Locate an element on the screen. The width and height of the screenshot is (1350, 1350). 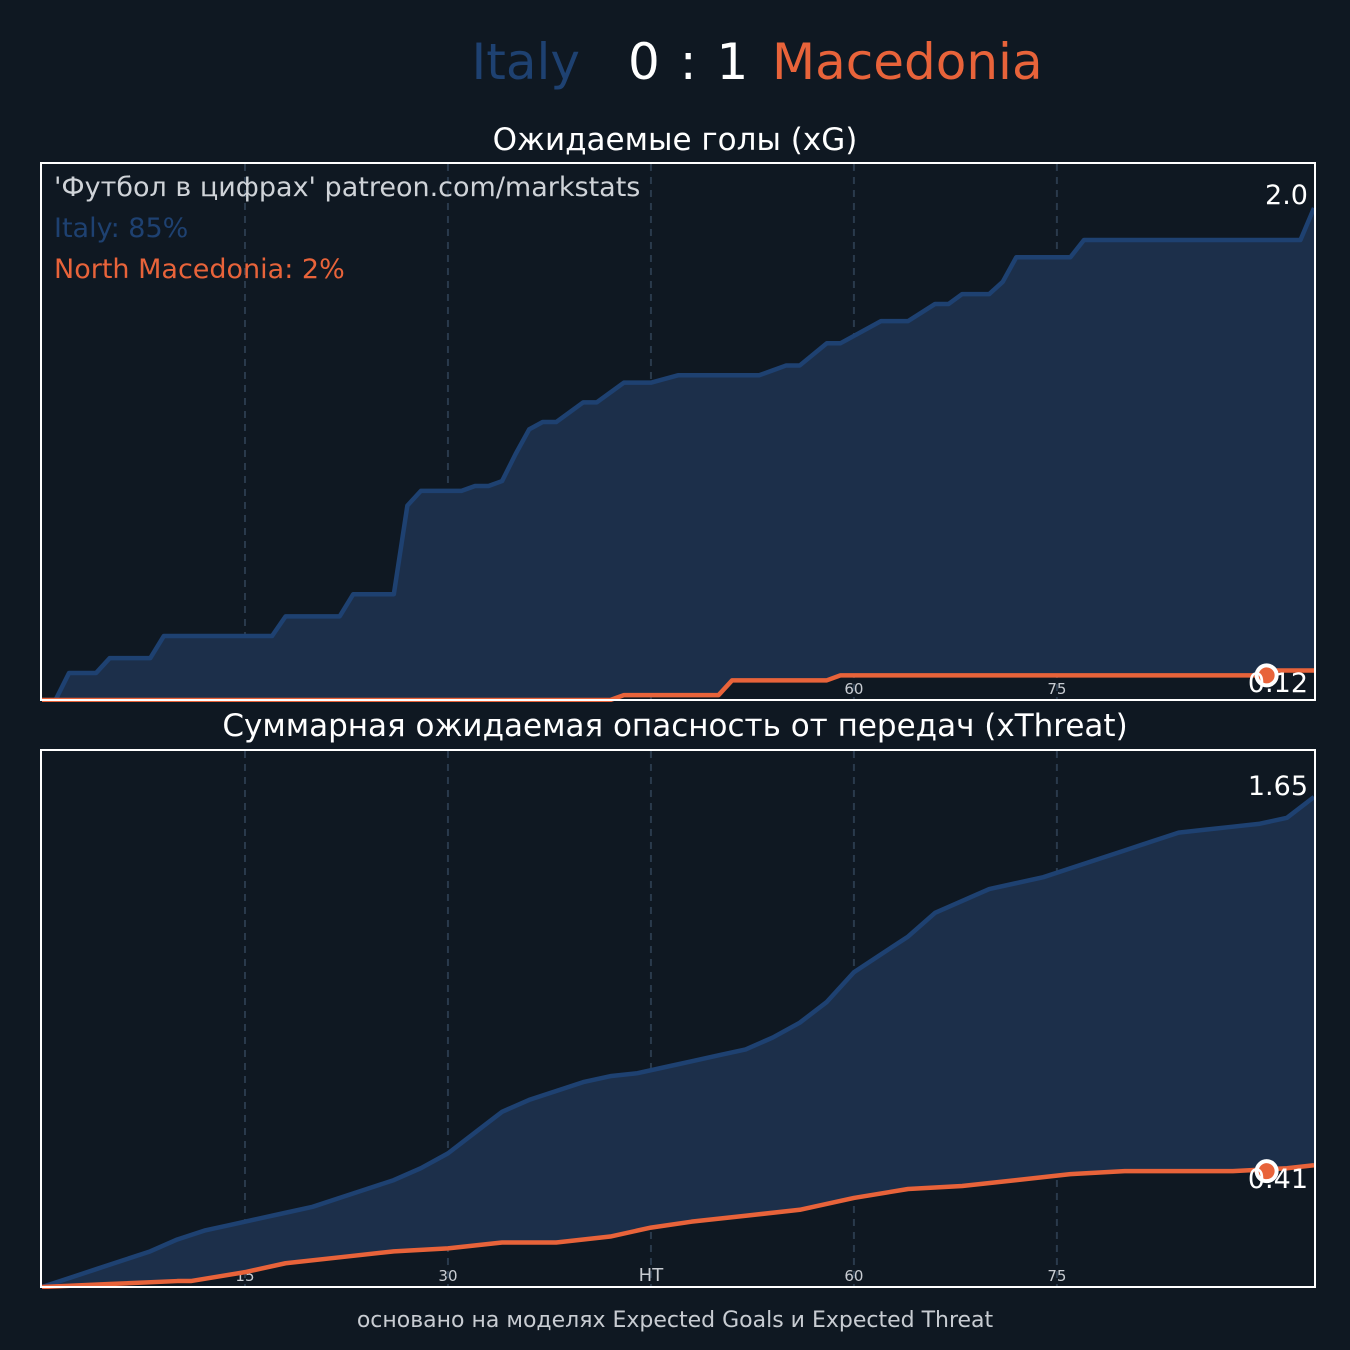
match-header: Italy 0 : 1 Macedonia is located at coordinates (675, 65).